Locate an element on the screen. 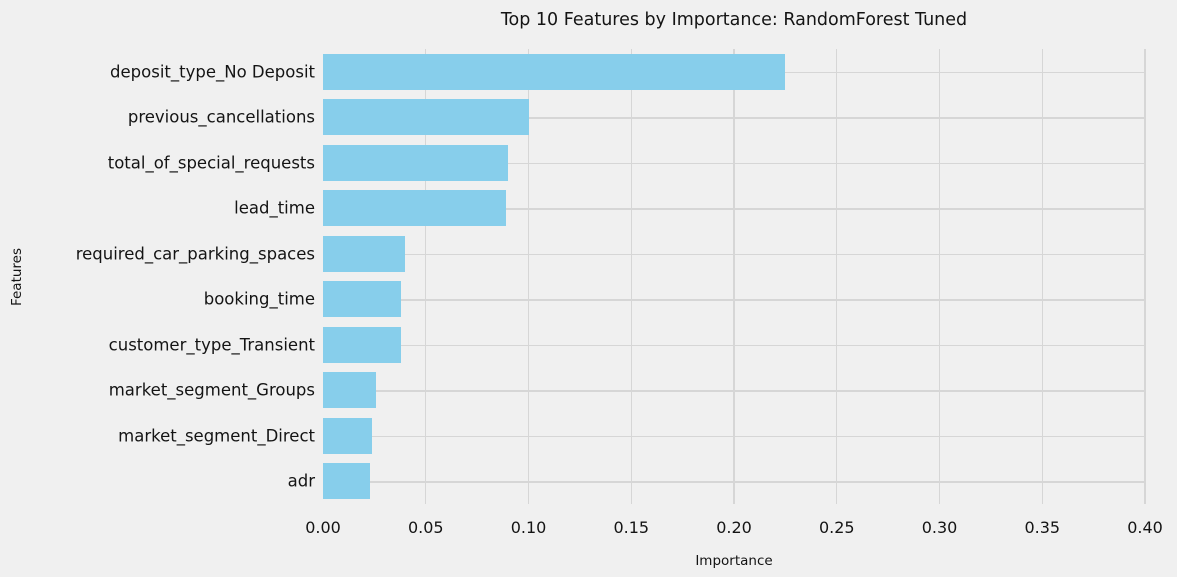  y-tick-label: previous_cancellations is located at coordinates (221, 117).